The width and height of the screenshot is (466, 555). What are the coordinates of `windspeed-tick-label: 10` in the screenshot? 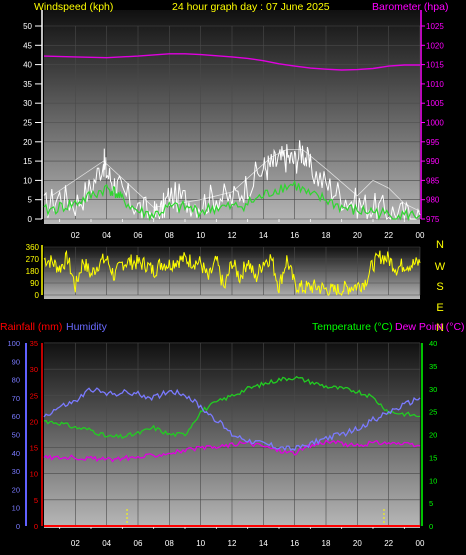 It's located at (27, 180).